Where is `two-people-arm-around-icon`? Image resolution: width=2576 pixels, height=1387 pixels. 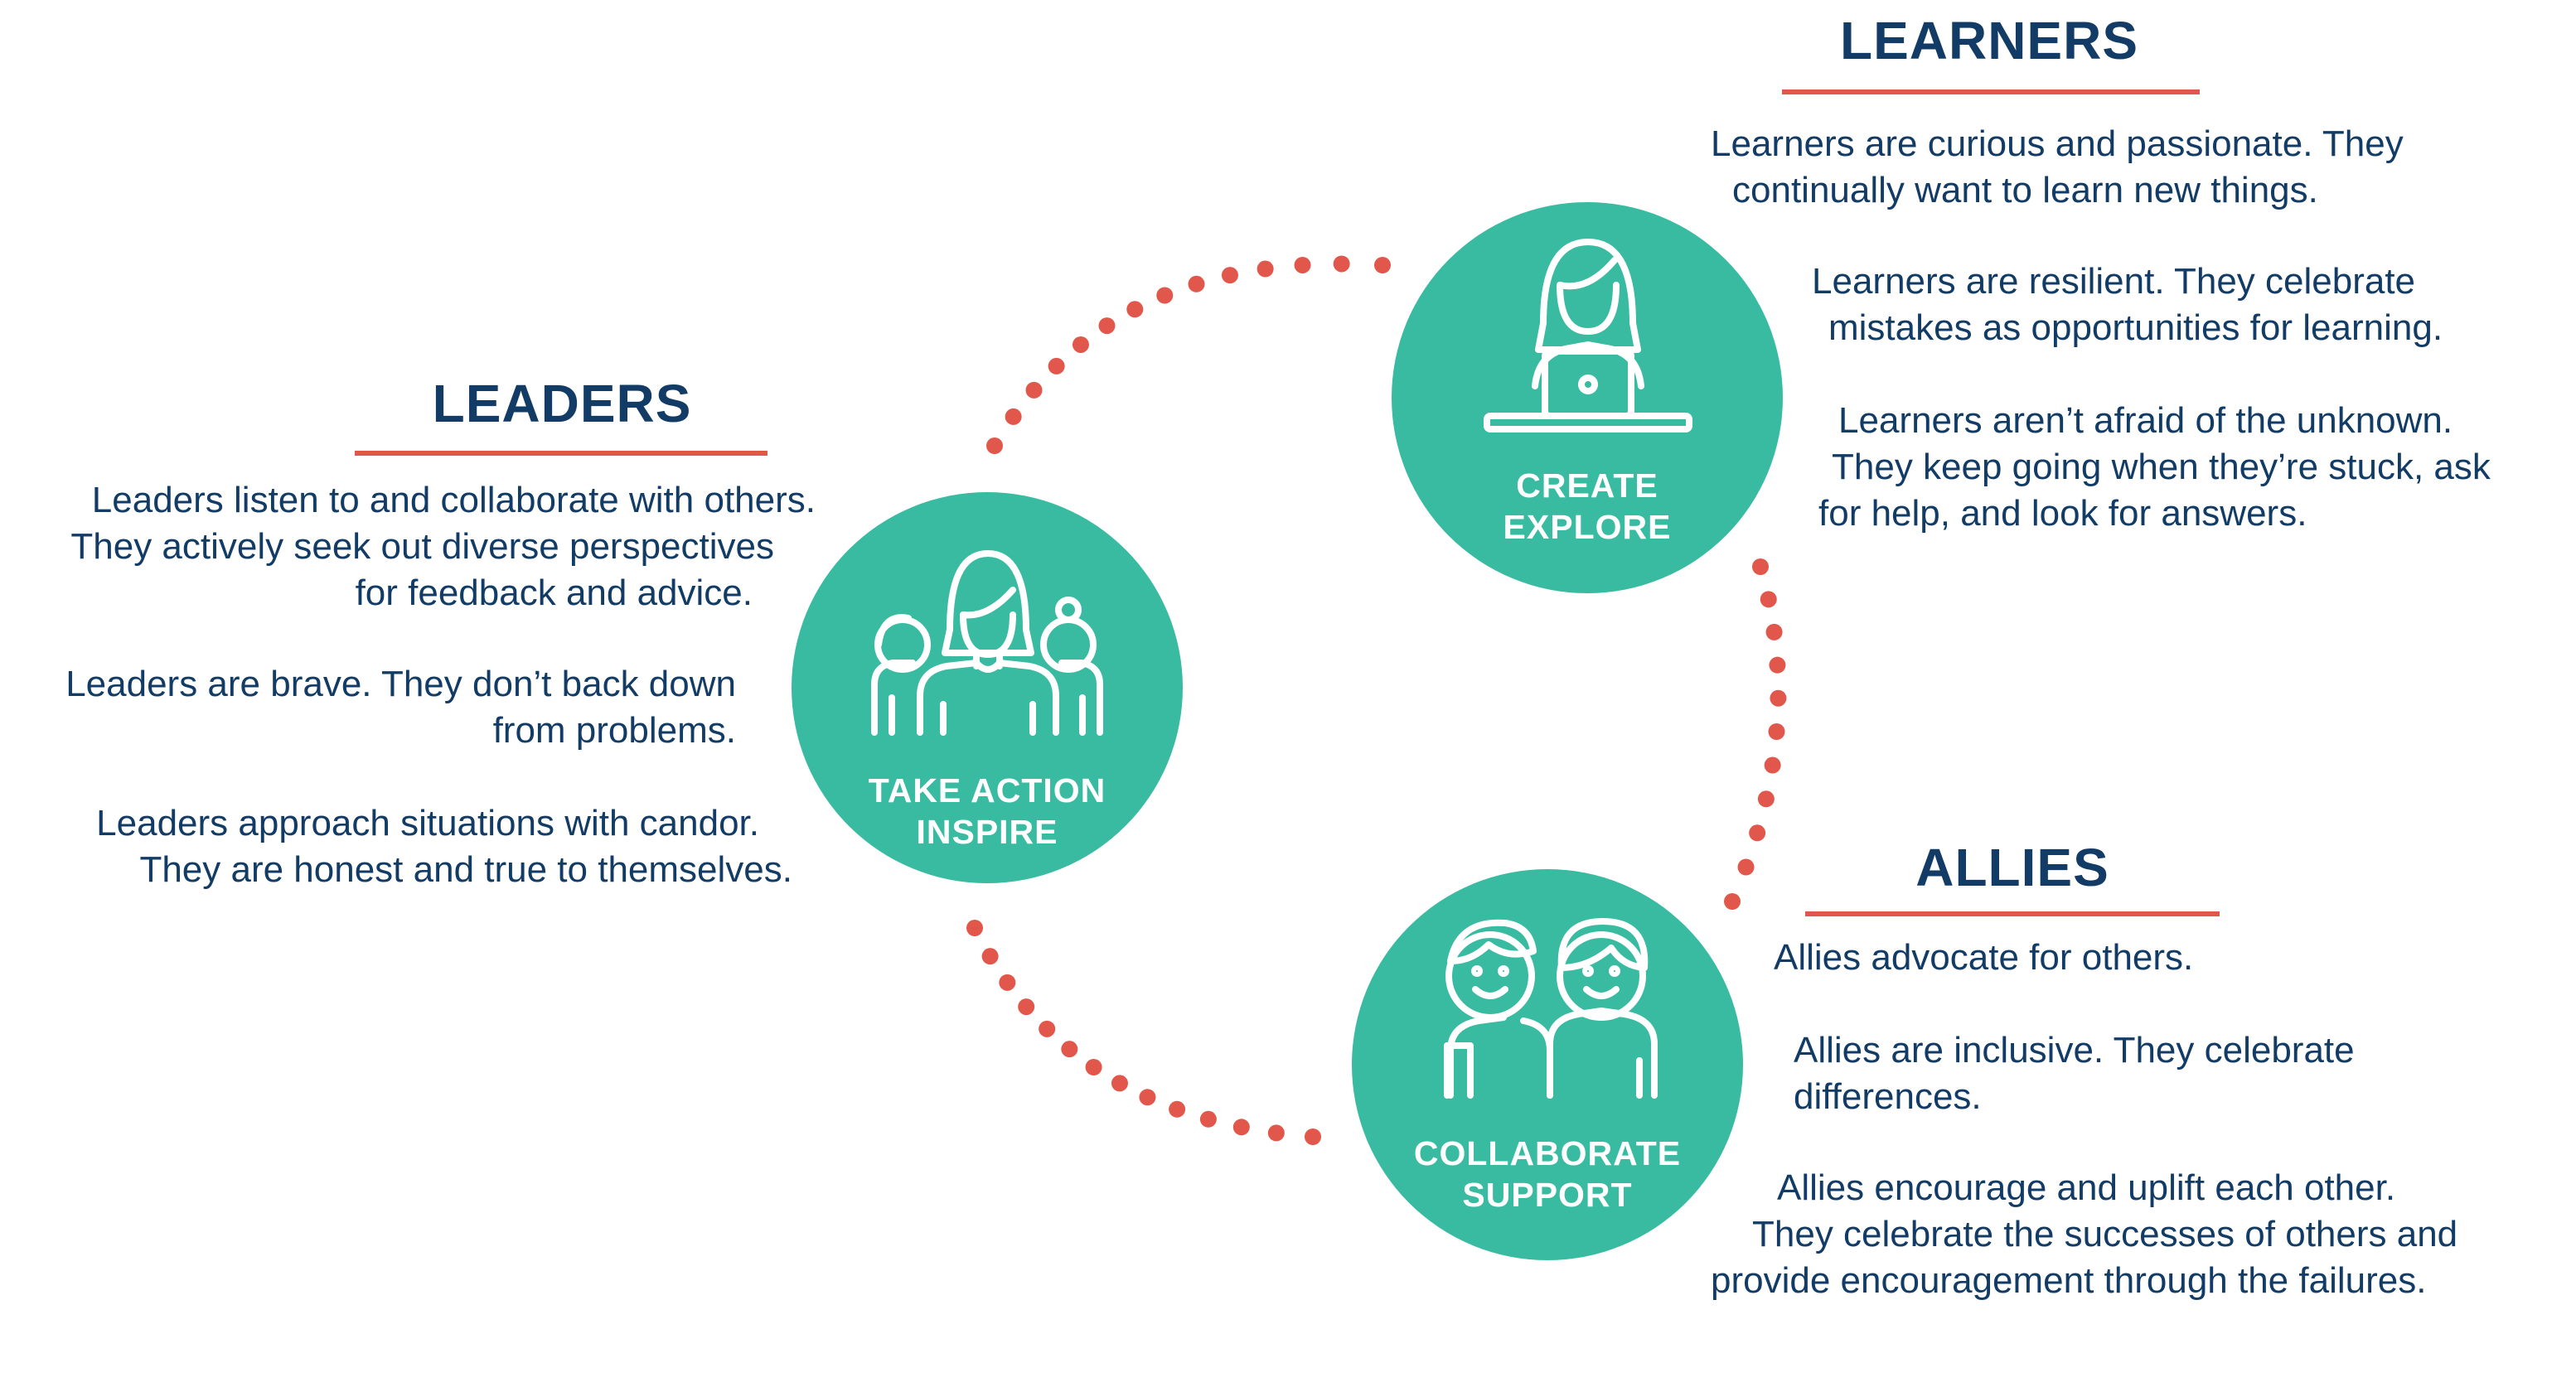
two-people-arm-around-icon is located at coordinates (1551, 1008).